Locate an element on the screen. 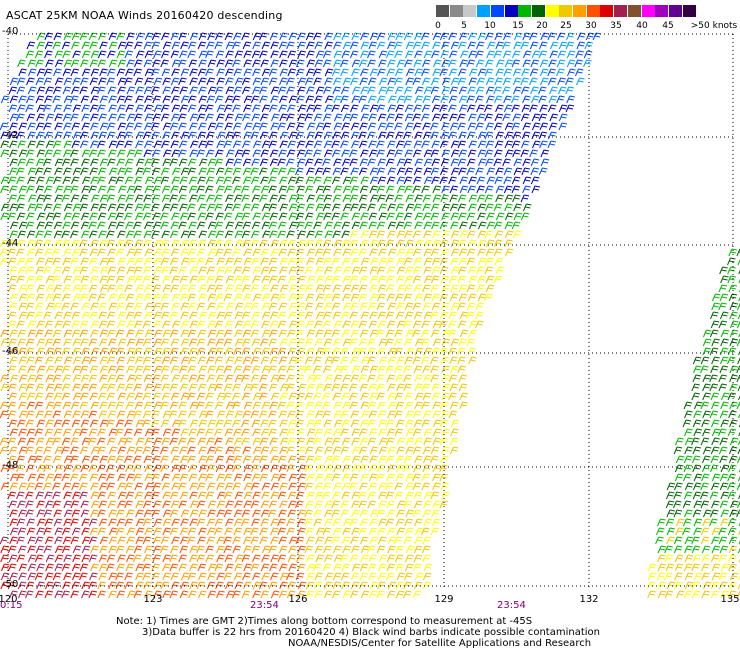 The height and width of the screenshot is (650, 740). legend-tick-label: 25 is located at coordinates (566, 26).